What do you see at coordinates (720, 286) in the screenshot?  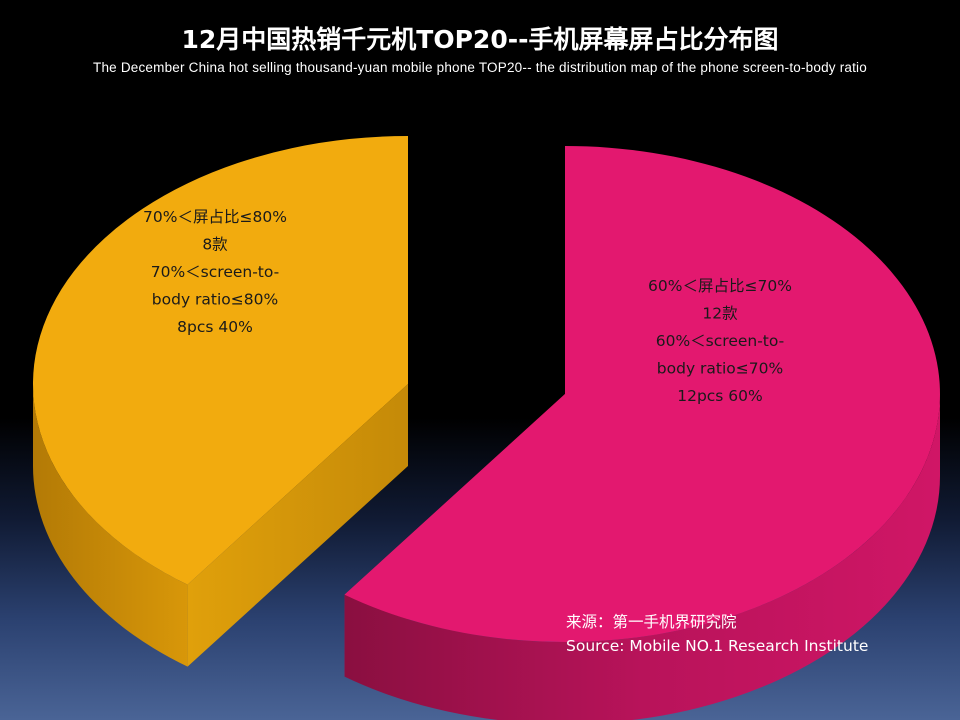 I see `slice-1-label-line-1: 60%＜屏占比≤70%` at bounding box center [720, 286].